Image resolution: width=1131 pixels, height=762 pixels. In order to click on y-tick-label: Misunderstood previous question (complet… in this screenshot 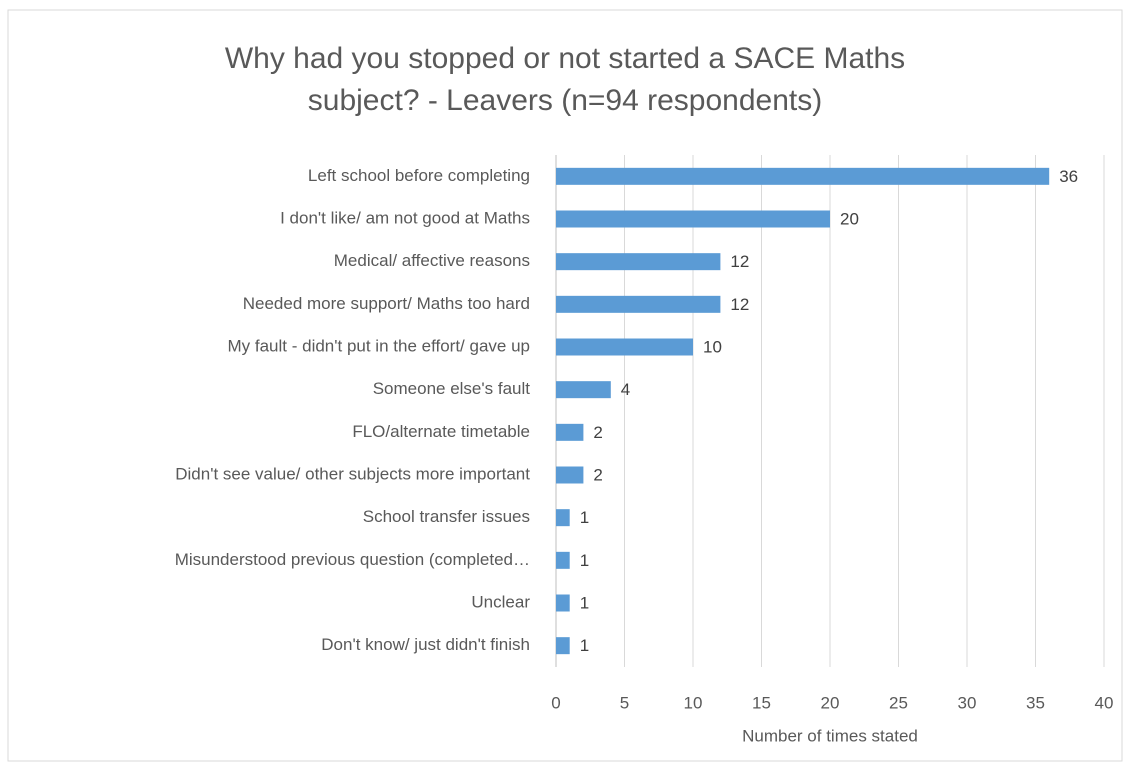, I will do `click(352, 559)`.